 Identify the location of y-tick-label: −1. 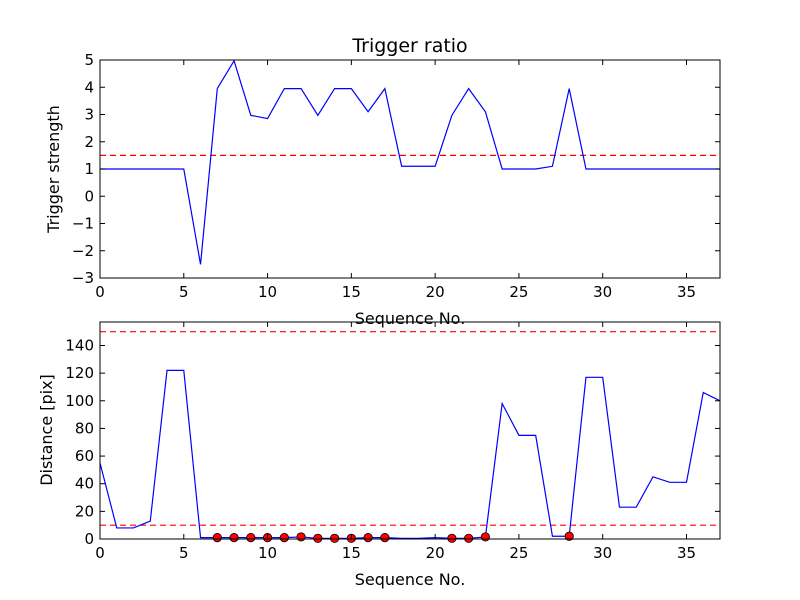
(83, 224).